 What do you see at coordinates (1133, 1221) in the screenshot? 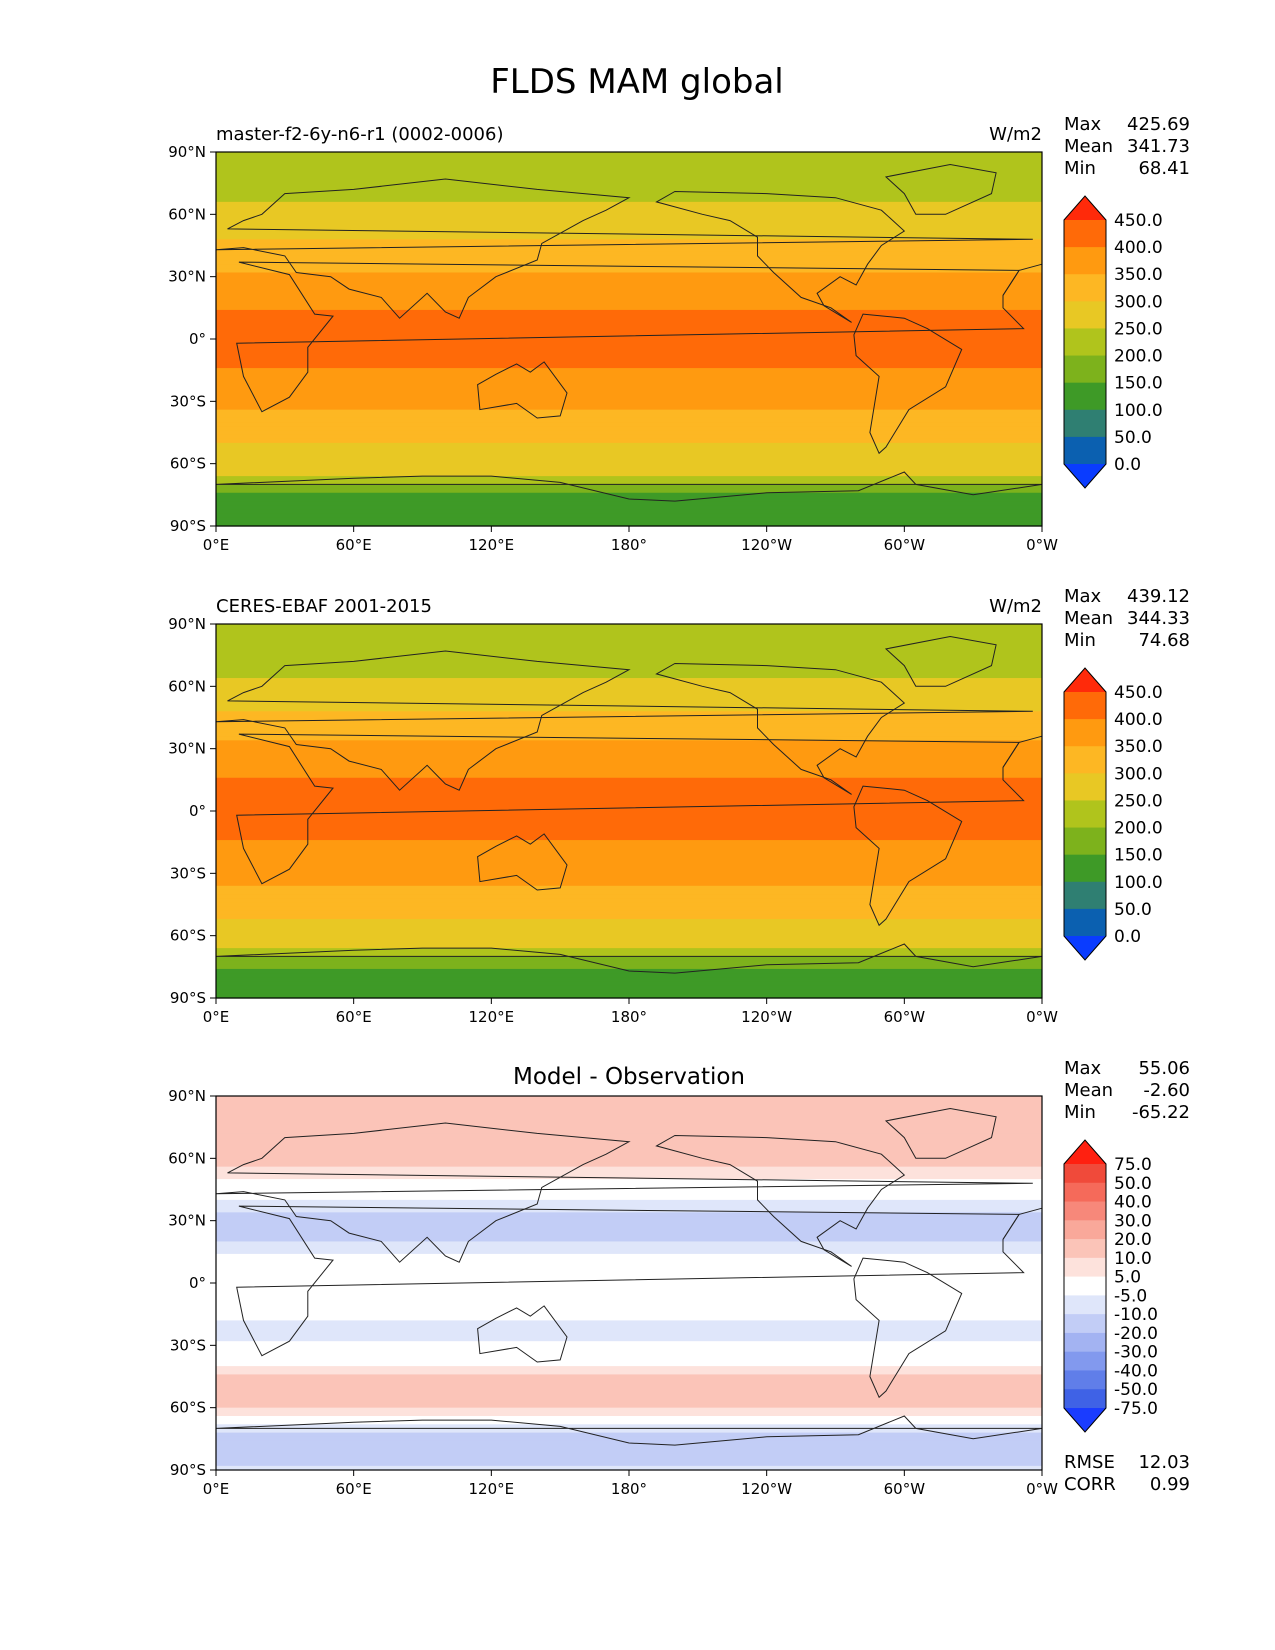
I see `colorbar-label: 30.0` at bounding box center [1133, 1221].